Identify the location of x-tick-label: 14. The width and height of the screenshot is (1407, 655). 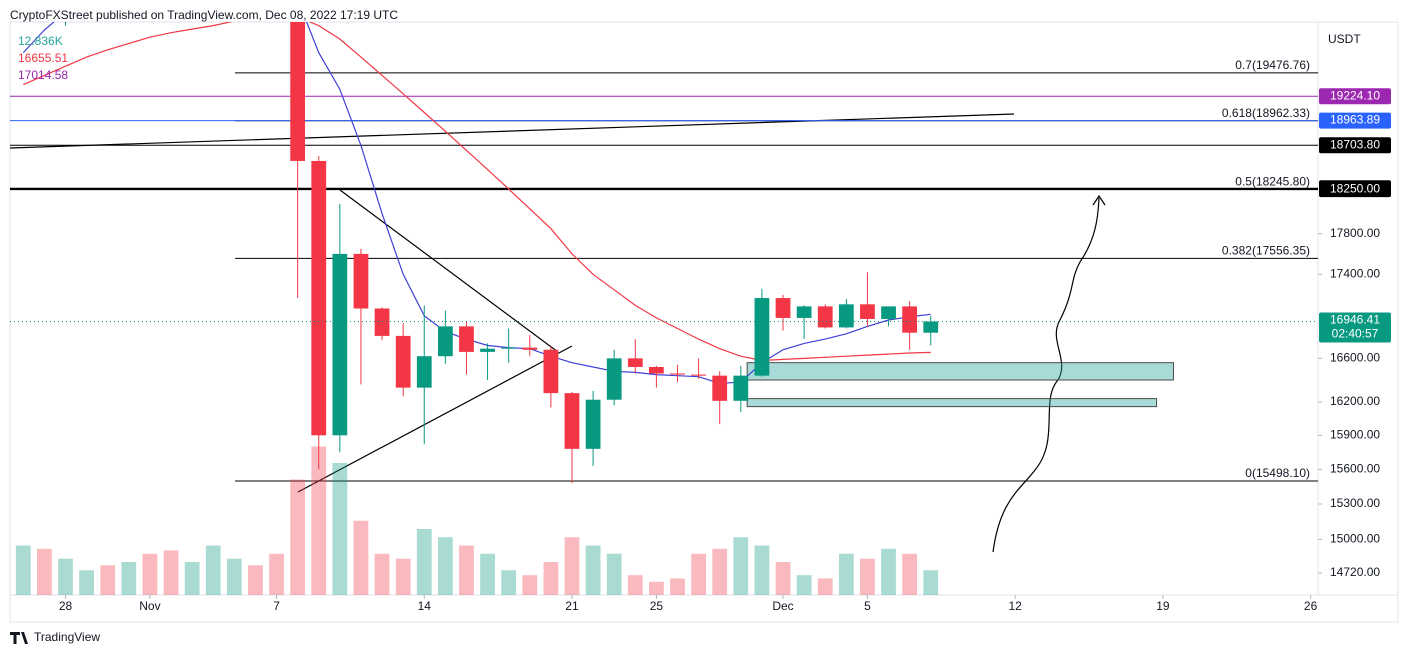
(425, 606).